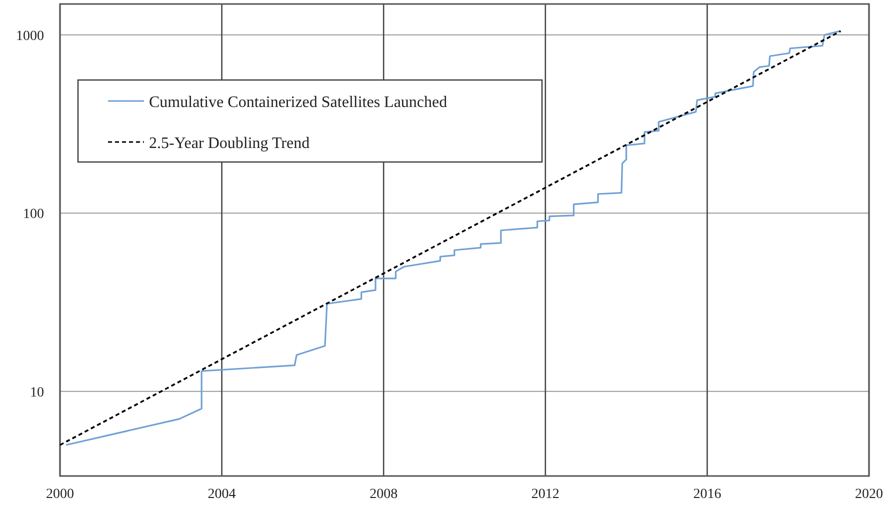 Image resolution: width=894 pixels, height=505 pixels. Describe the element at coordinates (707, 494) in the screenshot. I see `x-tick-label: 2016` at that location.